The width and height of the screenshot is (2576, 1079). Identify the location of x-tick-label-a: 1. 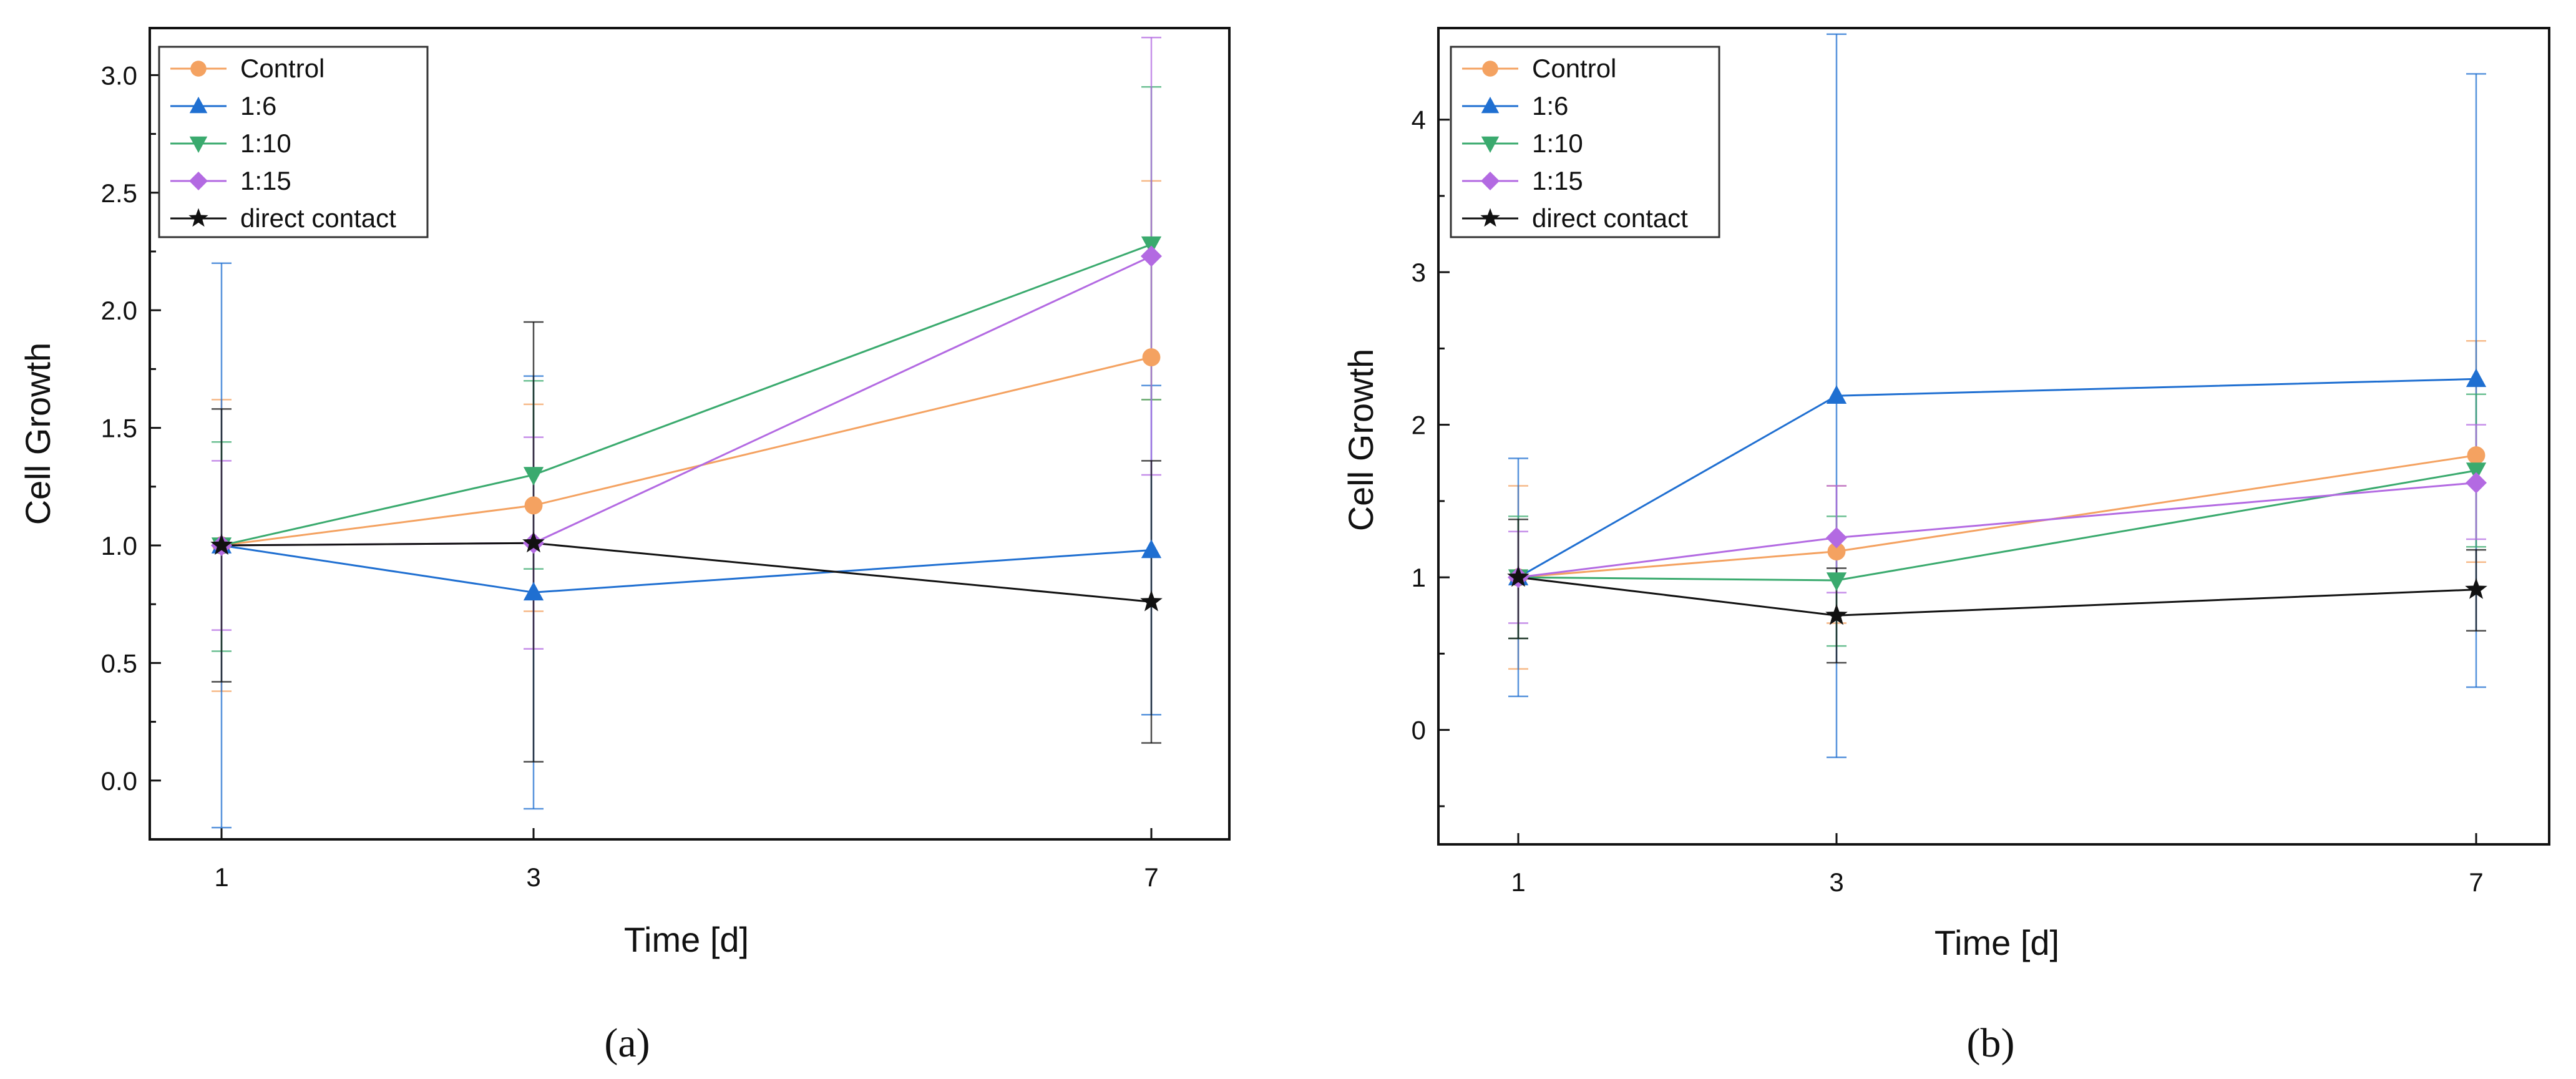
(221, 877).